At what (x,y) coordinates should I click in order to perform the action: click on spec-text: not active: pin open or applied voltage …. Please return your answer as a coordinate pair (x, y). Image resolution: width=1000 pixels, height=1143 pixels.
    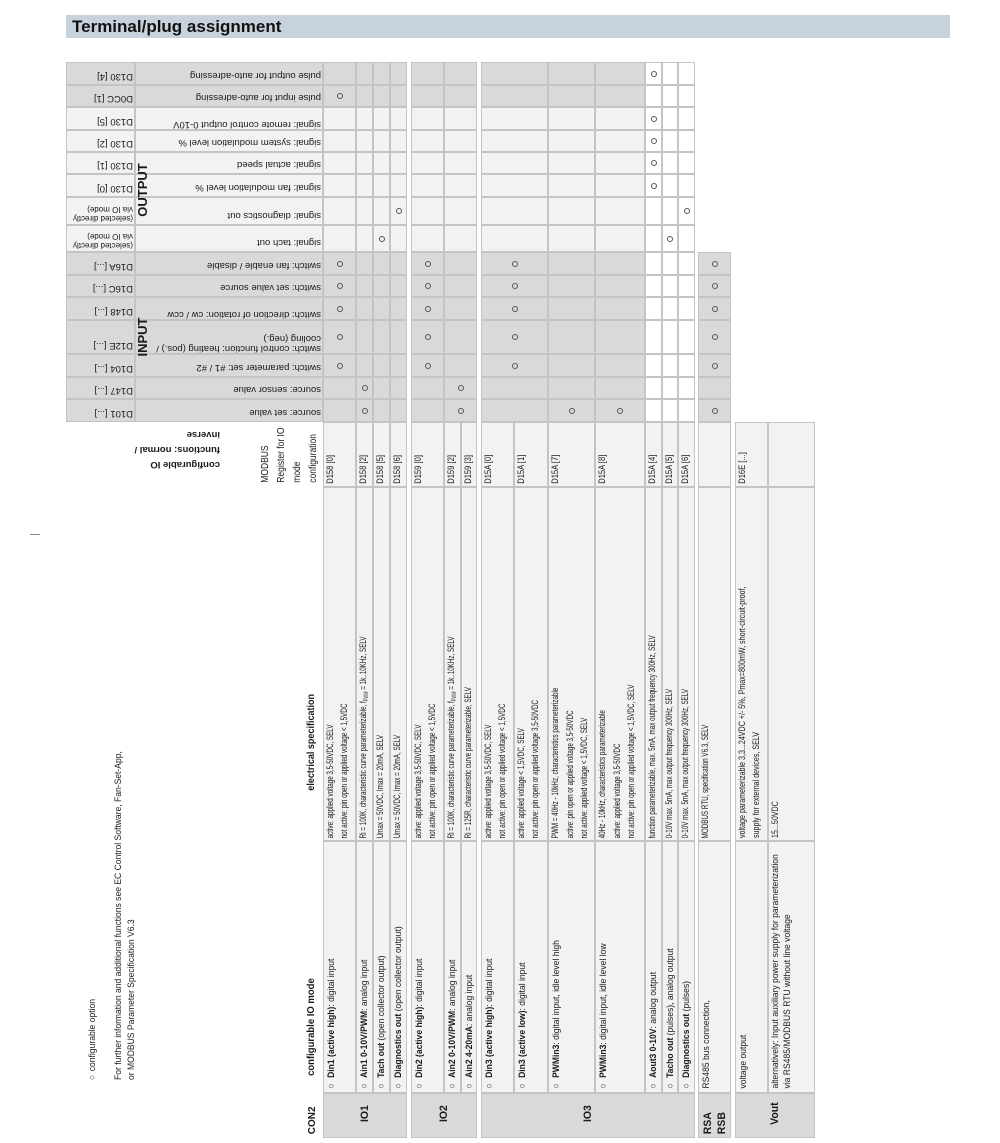
    Looking at the image, I should click on (631, 761).